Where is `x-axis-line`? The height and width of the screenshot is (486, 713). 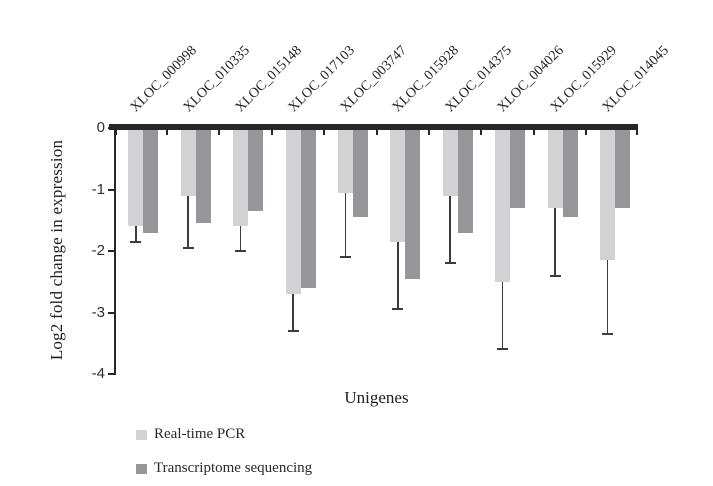 x-axis-line is located at coordinates (373, 127).